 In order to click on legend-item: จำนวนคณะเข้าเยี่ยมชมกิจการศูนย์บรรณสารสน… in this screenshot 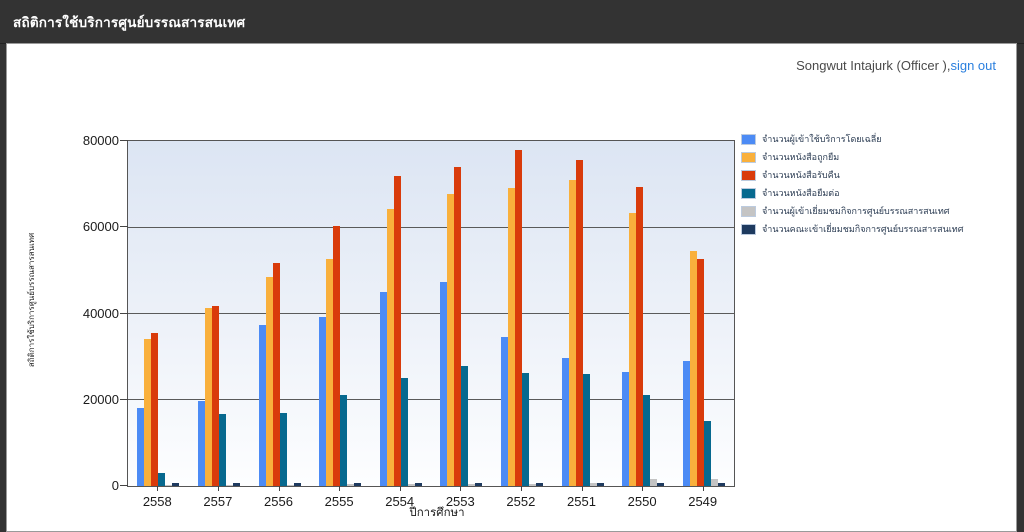, I will do `click(881, 229)`.